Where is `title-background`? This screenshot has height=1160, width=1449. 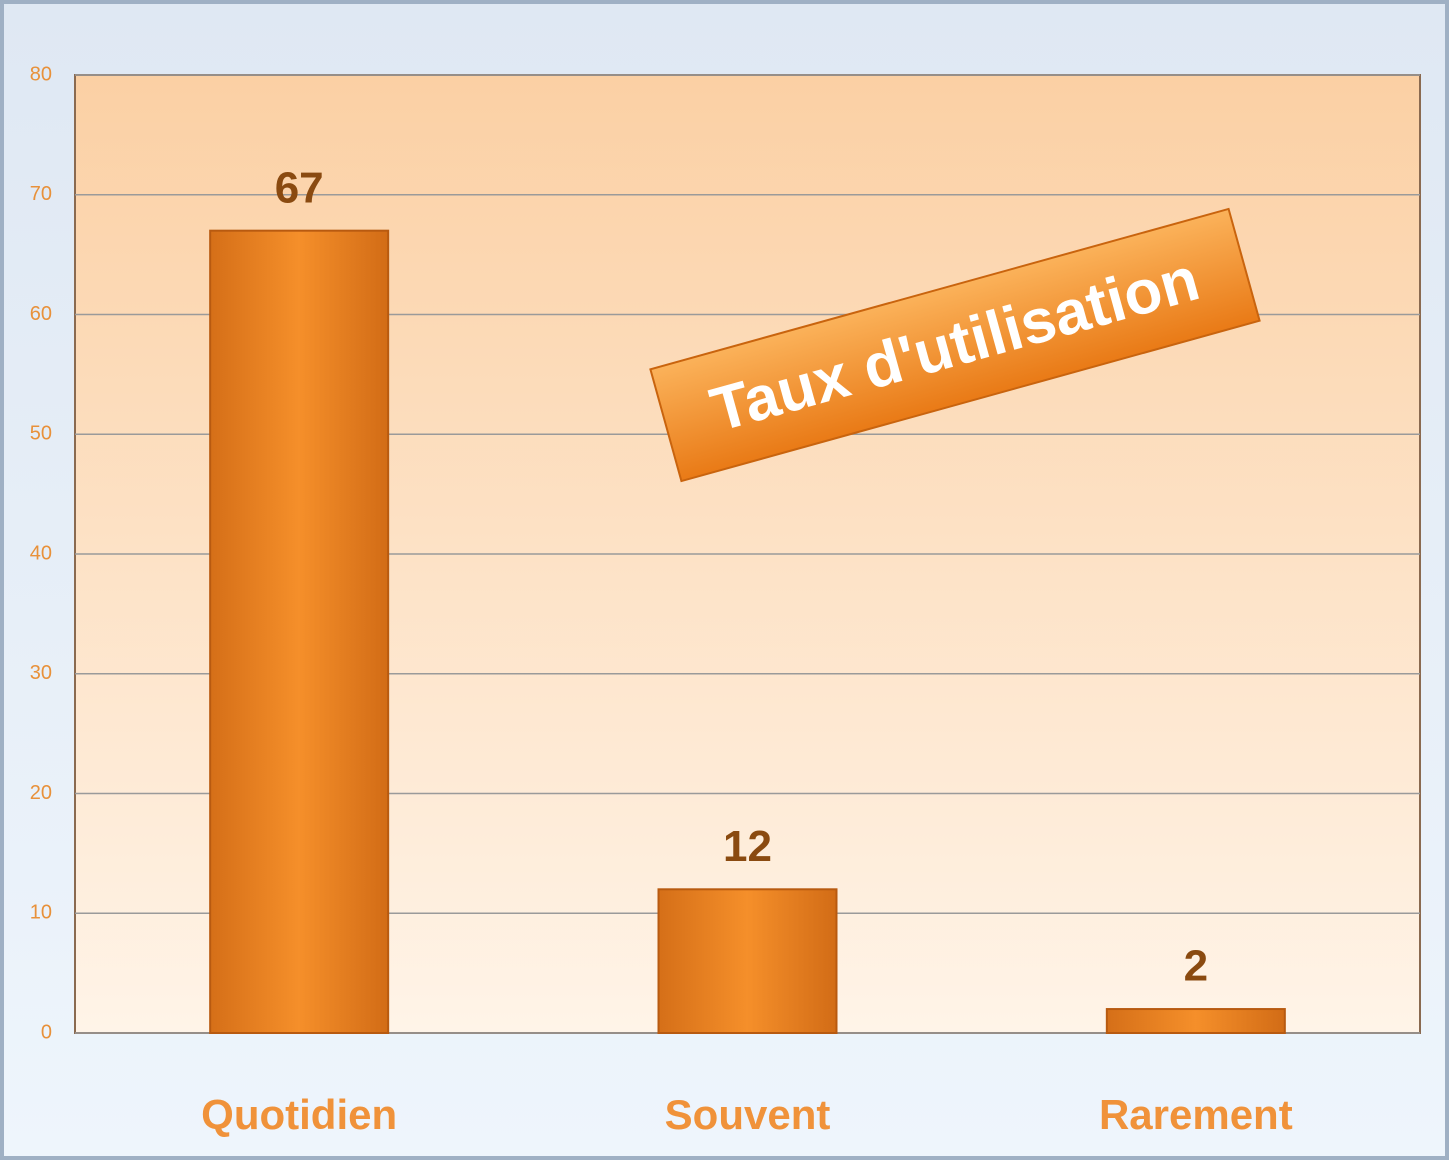 title-background is located at coordinates (955, 345).